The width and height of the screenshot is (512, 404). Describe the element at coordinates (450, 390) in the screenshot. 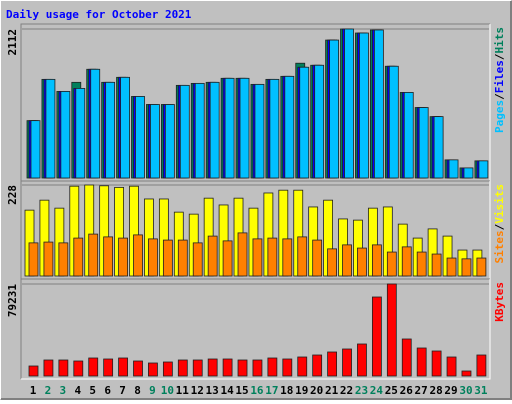

I see `x-tick-label: 29` at that location.